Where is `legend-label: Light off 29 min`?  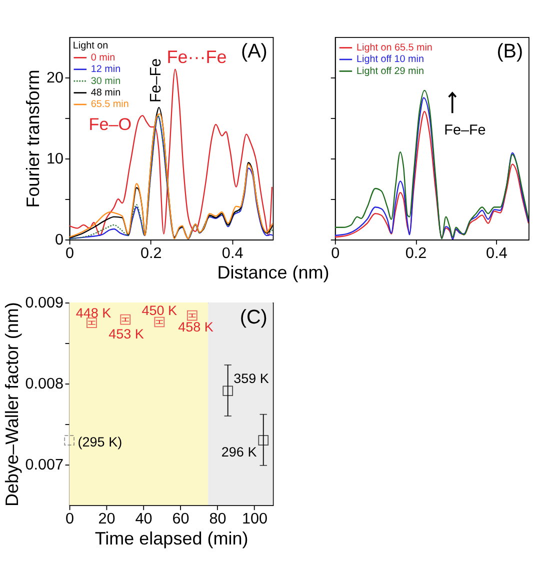 legend-label: Light off 29 min is located at coordinates (390, 71).